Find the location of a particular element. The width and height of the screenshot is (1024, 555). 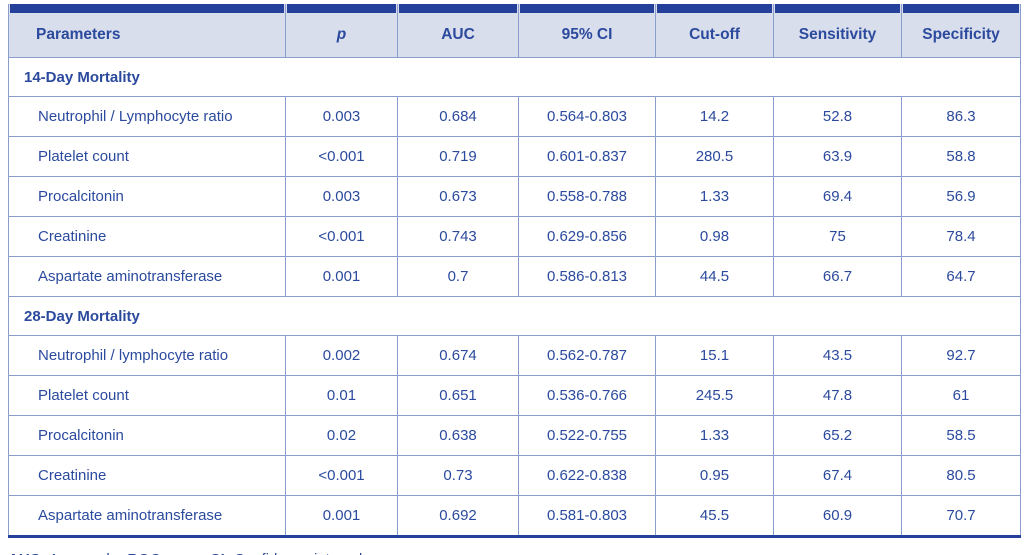

cell-sensitivity: 52.8 is located at coordinates (837, 116).